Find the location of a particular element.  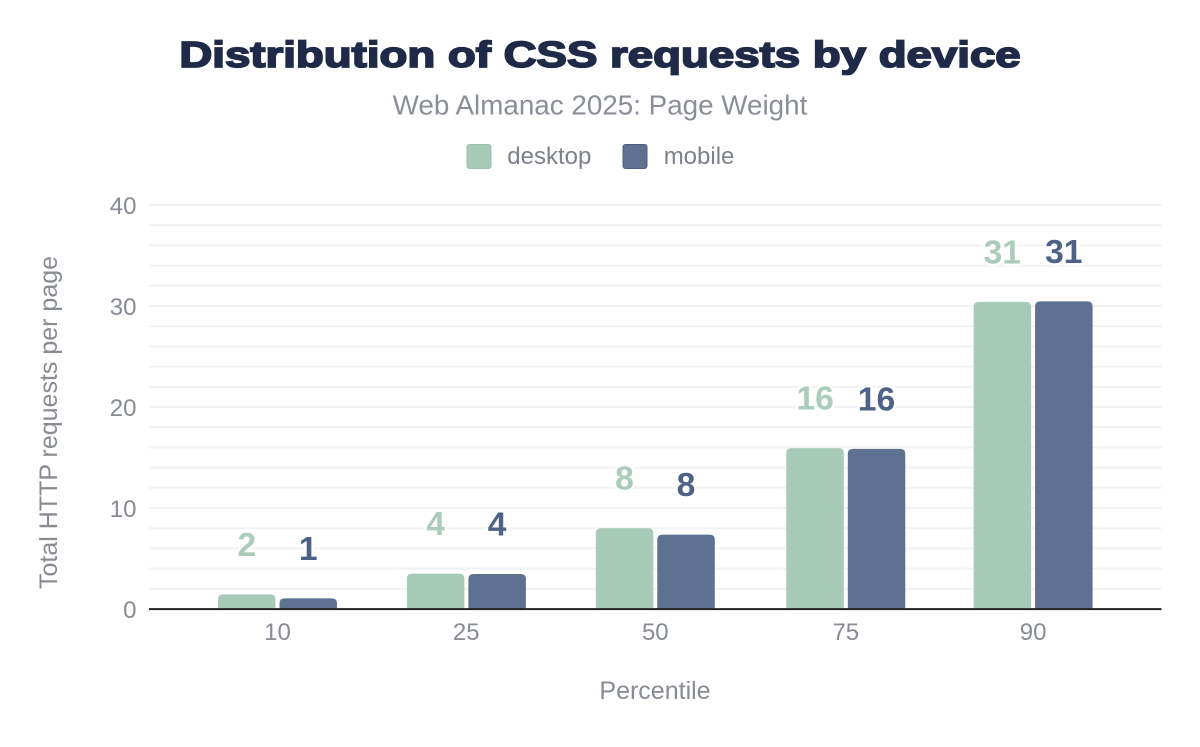

svg-text: 25 is located at coordinates (466, 632).